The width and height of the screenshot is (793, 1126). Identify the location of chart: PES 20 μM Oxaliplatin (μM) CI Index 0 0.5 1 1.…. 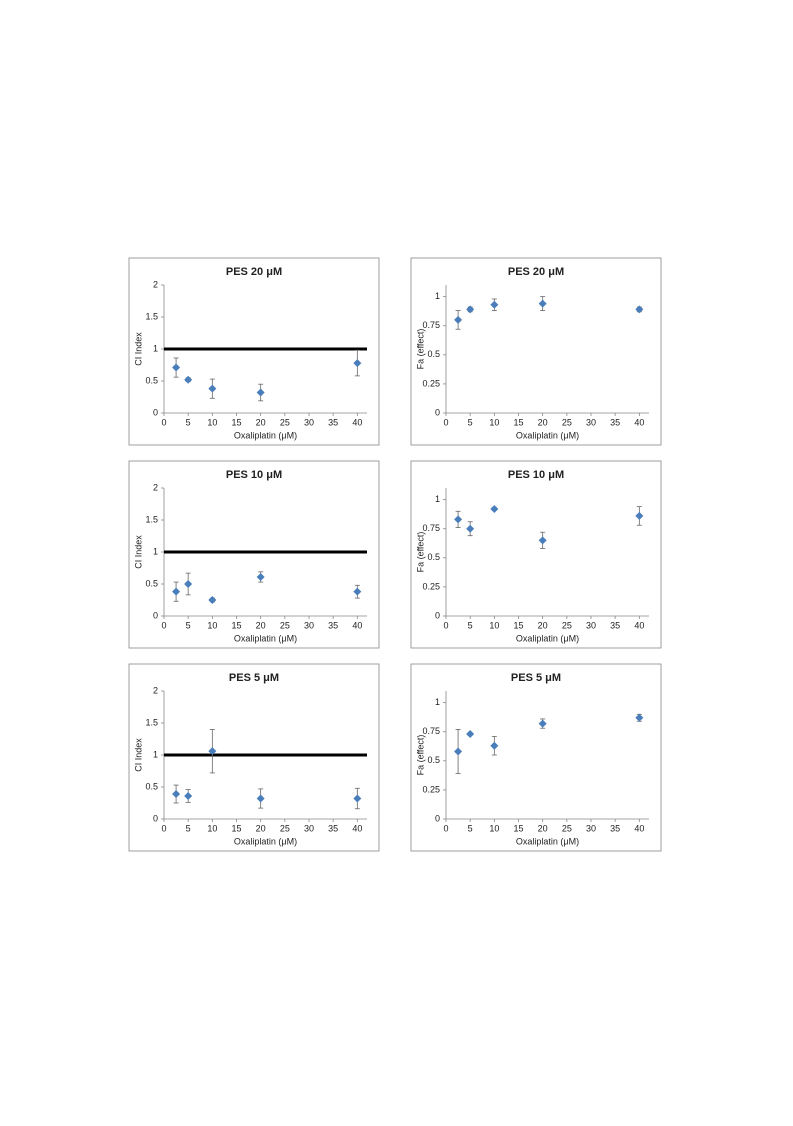
(254, 351).